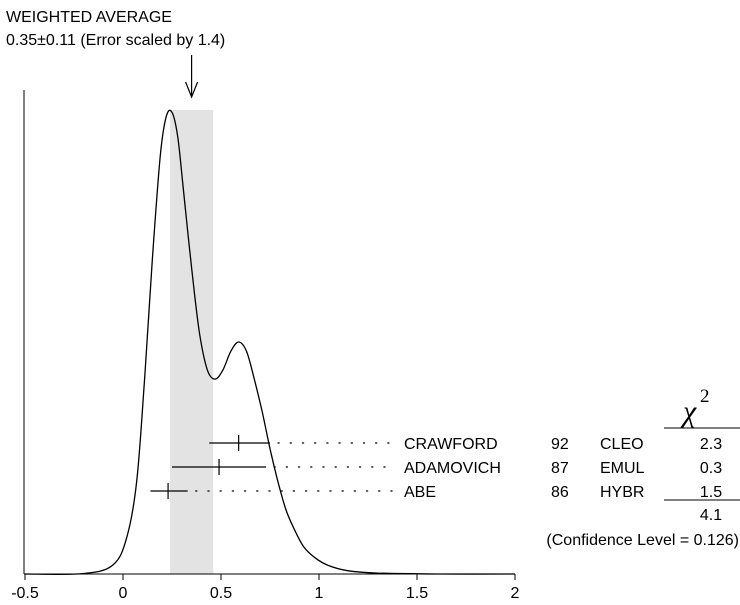 The width and height of the screenshot is (740, 605). Describe the element at coordinates (452, 468) in the screenshot. I see `measurement-name: ADAMOVICH` at that location.